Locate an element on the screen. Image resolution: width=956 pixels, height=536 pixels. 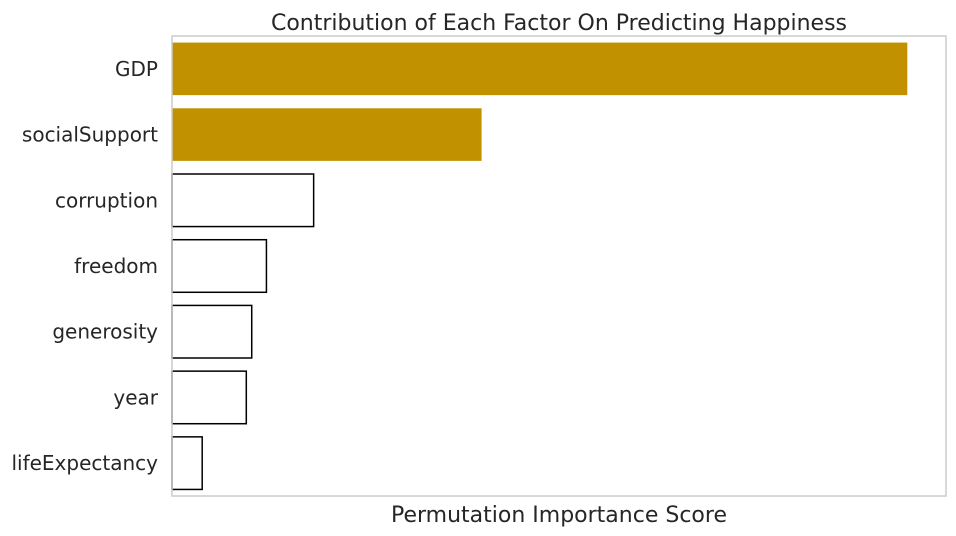
bar-year is located at coordinates (209, 397).